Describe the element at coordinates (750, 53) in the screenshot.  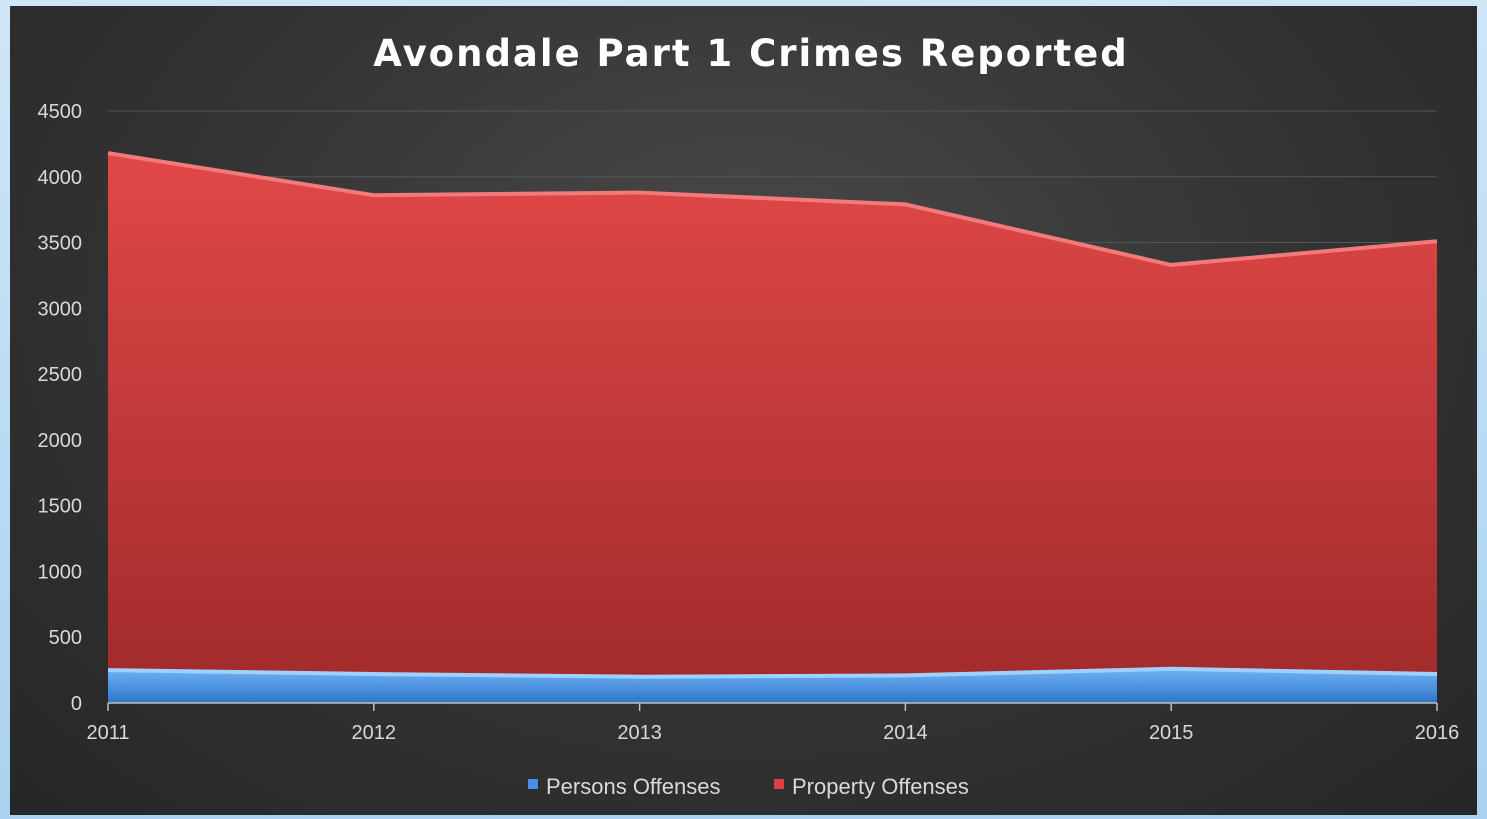
I see `chart-title: Avondale Part 1 Crimes Reported` at that location.